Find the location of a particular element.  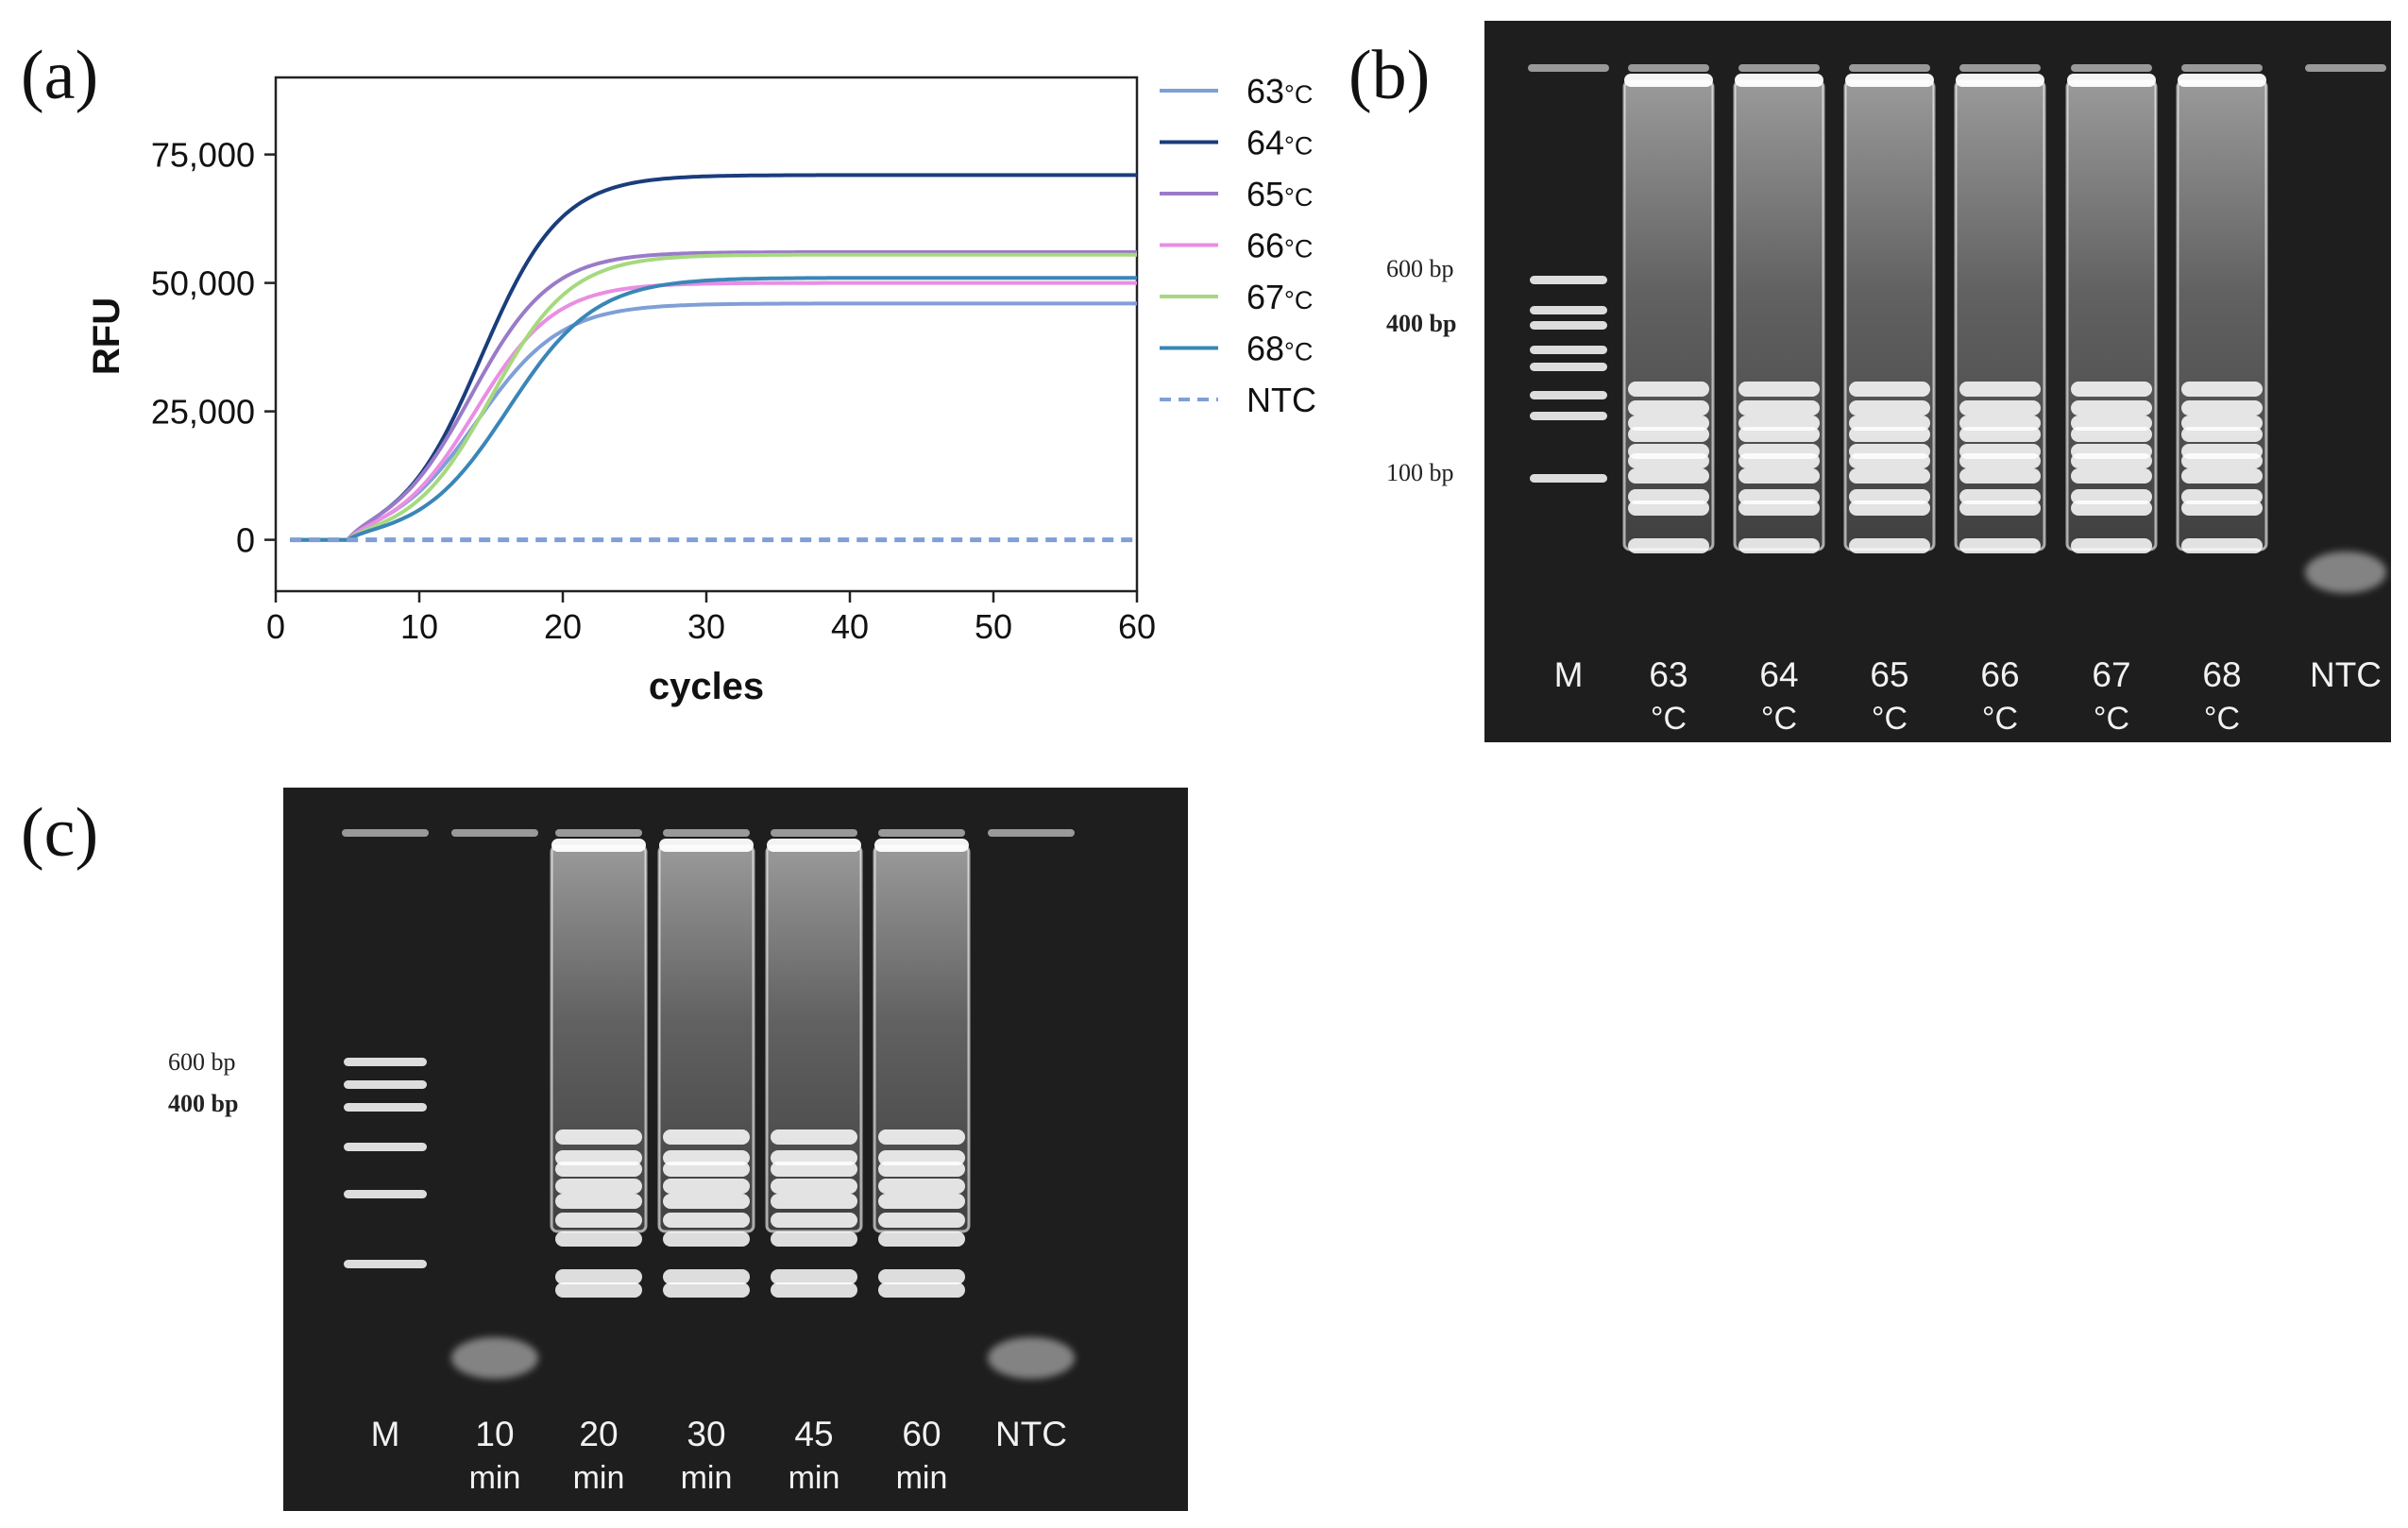

y-tick-label: 75,000 is located at coordinates (203, 155).